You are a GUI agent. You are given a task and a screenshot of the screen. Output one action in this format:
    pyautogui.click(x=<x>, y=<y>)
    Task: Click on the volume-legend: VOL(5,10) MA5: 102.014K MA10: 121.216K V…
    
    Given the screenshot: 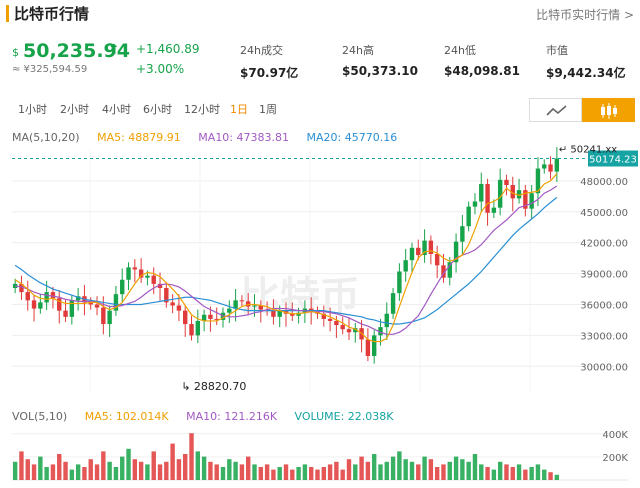 What is the action you would take?
    pyautogui.click(x=210, y=416)
    